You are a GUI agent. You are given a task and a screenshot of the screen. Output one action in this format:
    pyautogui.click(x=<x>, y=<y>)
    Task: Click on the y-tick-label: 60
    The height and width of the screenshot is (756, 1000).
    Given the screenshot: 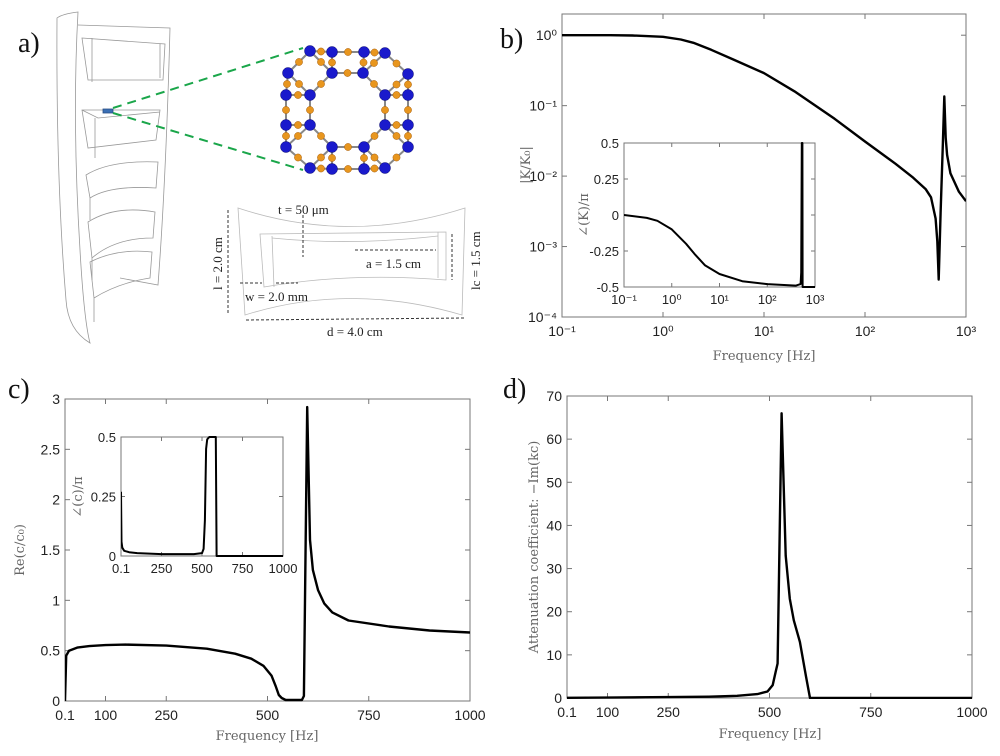 What is the action you would take?
    pyautogui.click(x=554, y=439)
    